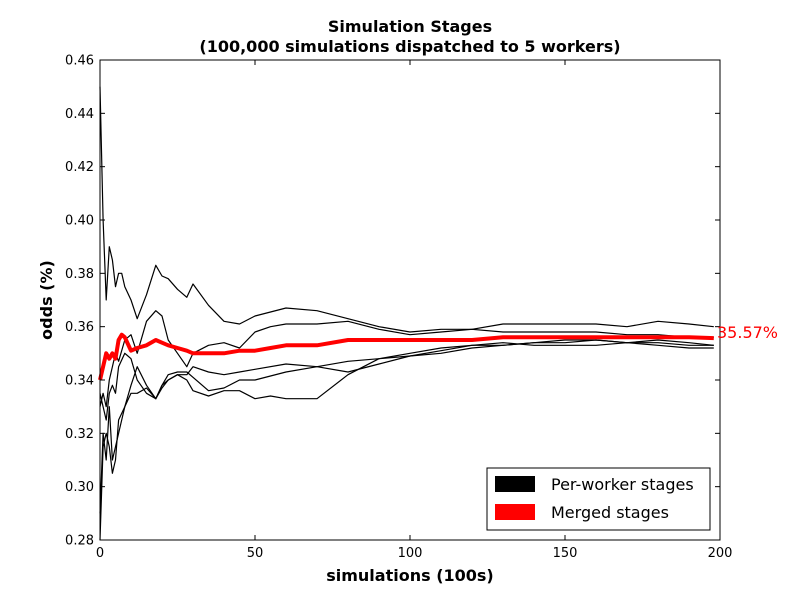 This screenshot has width=800, height=600. Describe the element at coordinates (565, 553) in the screenshot. I see `x-tick-label: 150` at that location.